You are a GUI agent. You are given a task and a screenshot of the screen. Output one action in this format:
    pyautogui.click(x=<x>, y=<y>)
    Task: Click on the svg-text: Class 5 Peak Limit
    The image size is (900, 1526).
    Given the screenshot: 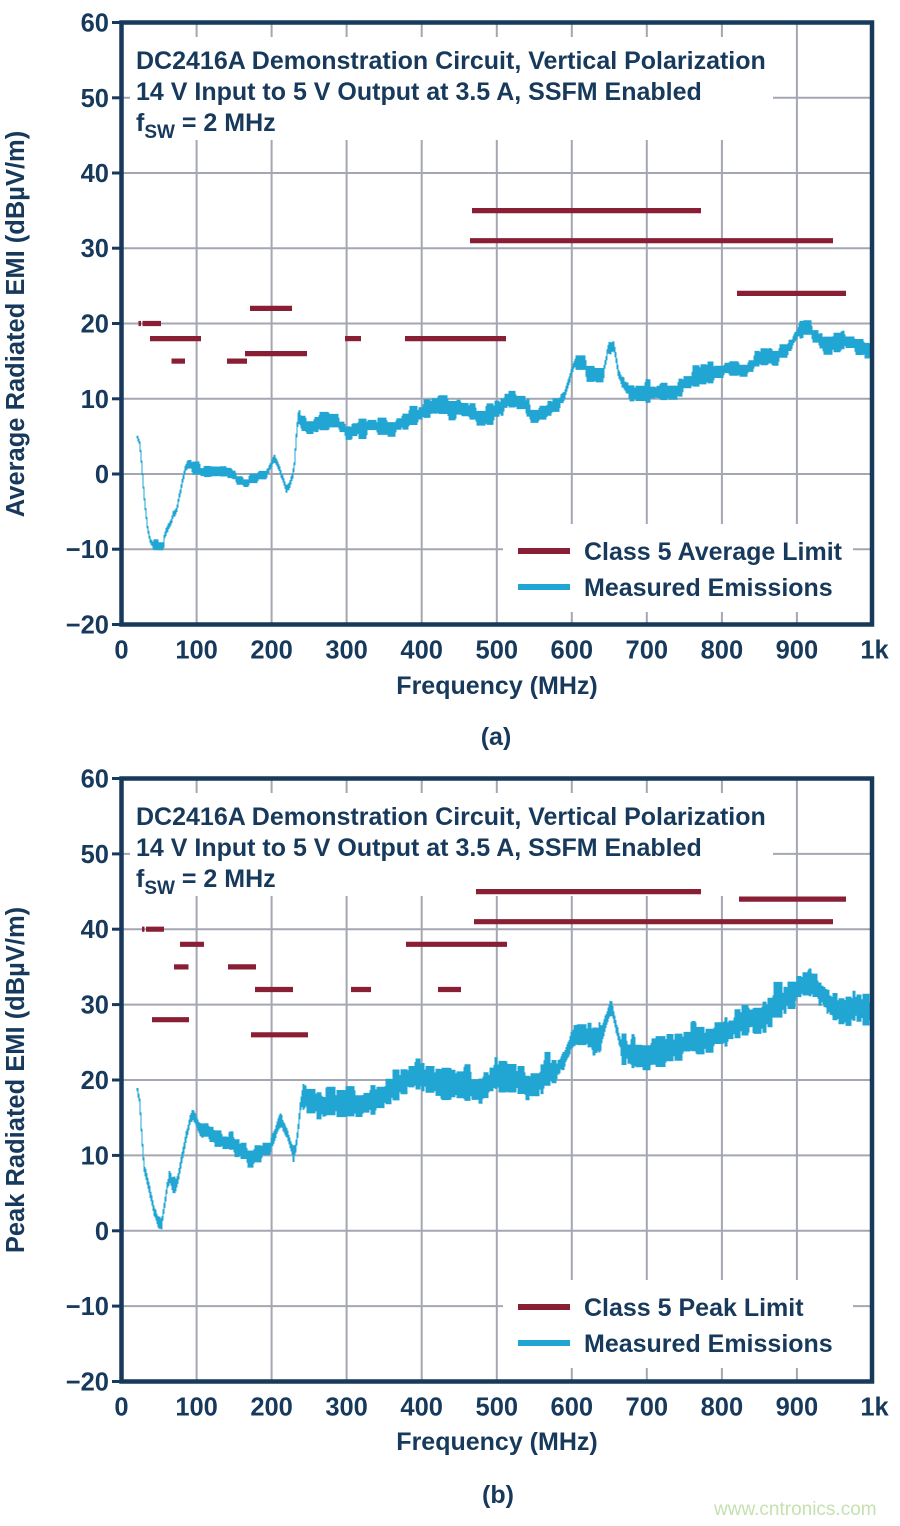 What is the action you would take?
    pyautogui.click(x=694, y=1308)
    